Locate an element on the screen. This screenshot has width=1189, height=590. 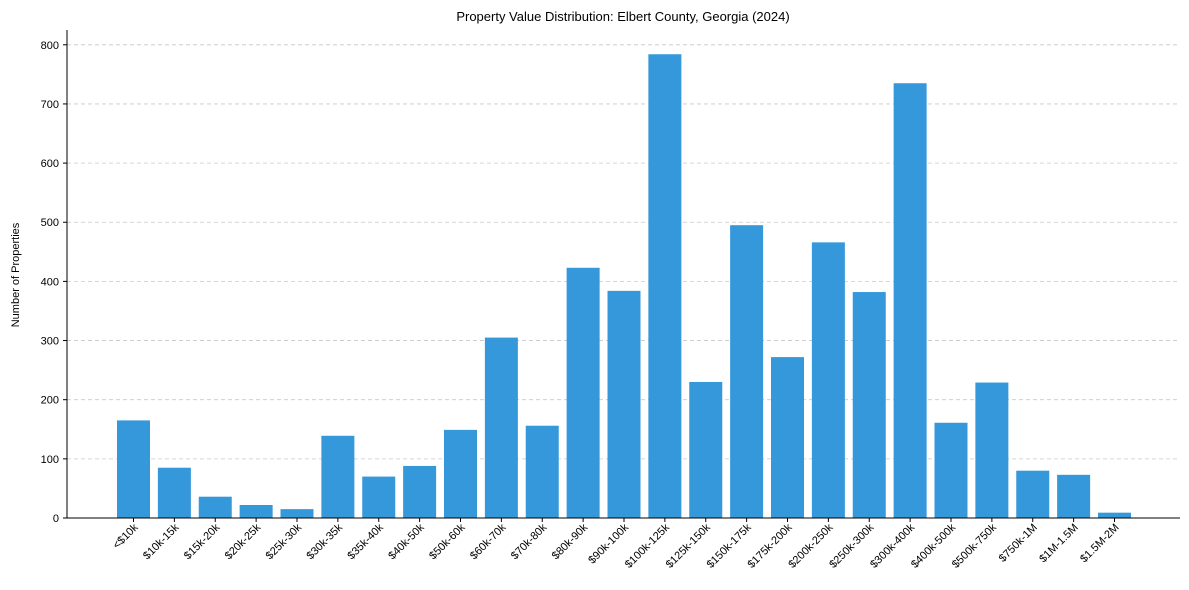
y-tick-label: 800 is located at coordinates (50, 46).